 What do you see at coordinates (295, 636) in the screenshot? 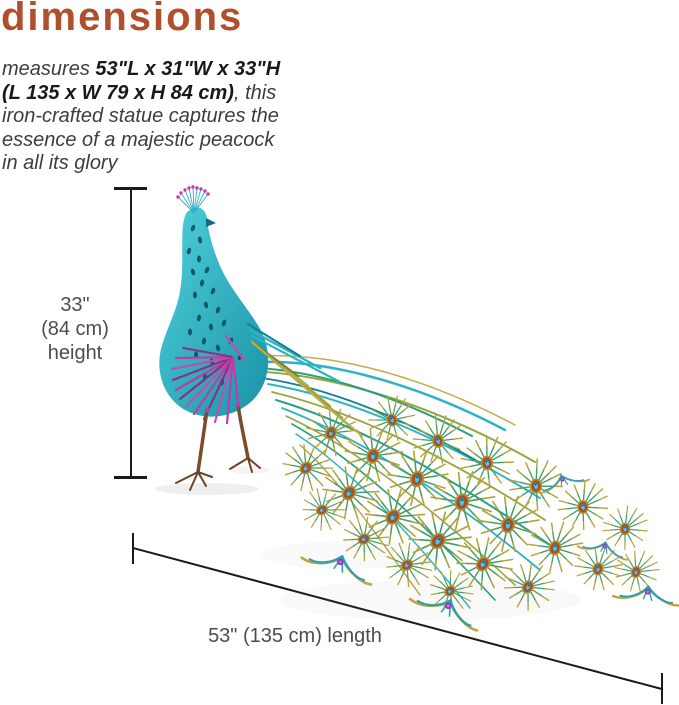
I see `length-dimension-label: 53" (135 cm) length` at bounding box center [295, 636].